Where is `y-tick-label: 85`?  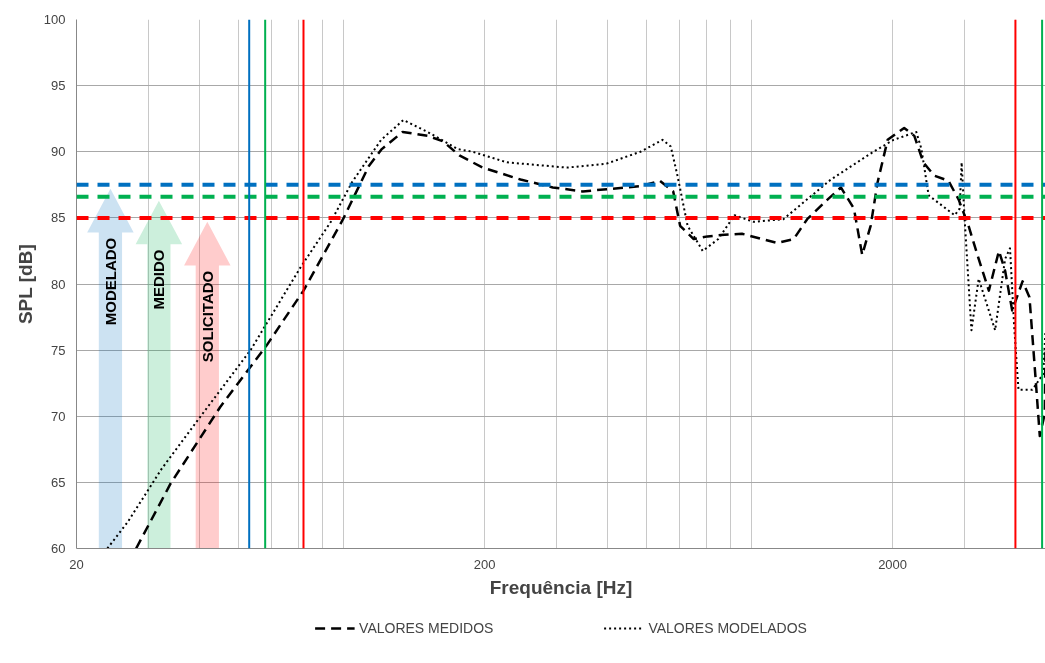 y-tick-label: 85 is located at coordinates (58, 218).